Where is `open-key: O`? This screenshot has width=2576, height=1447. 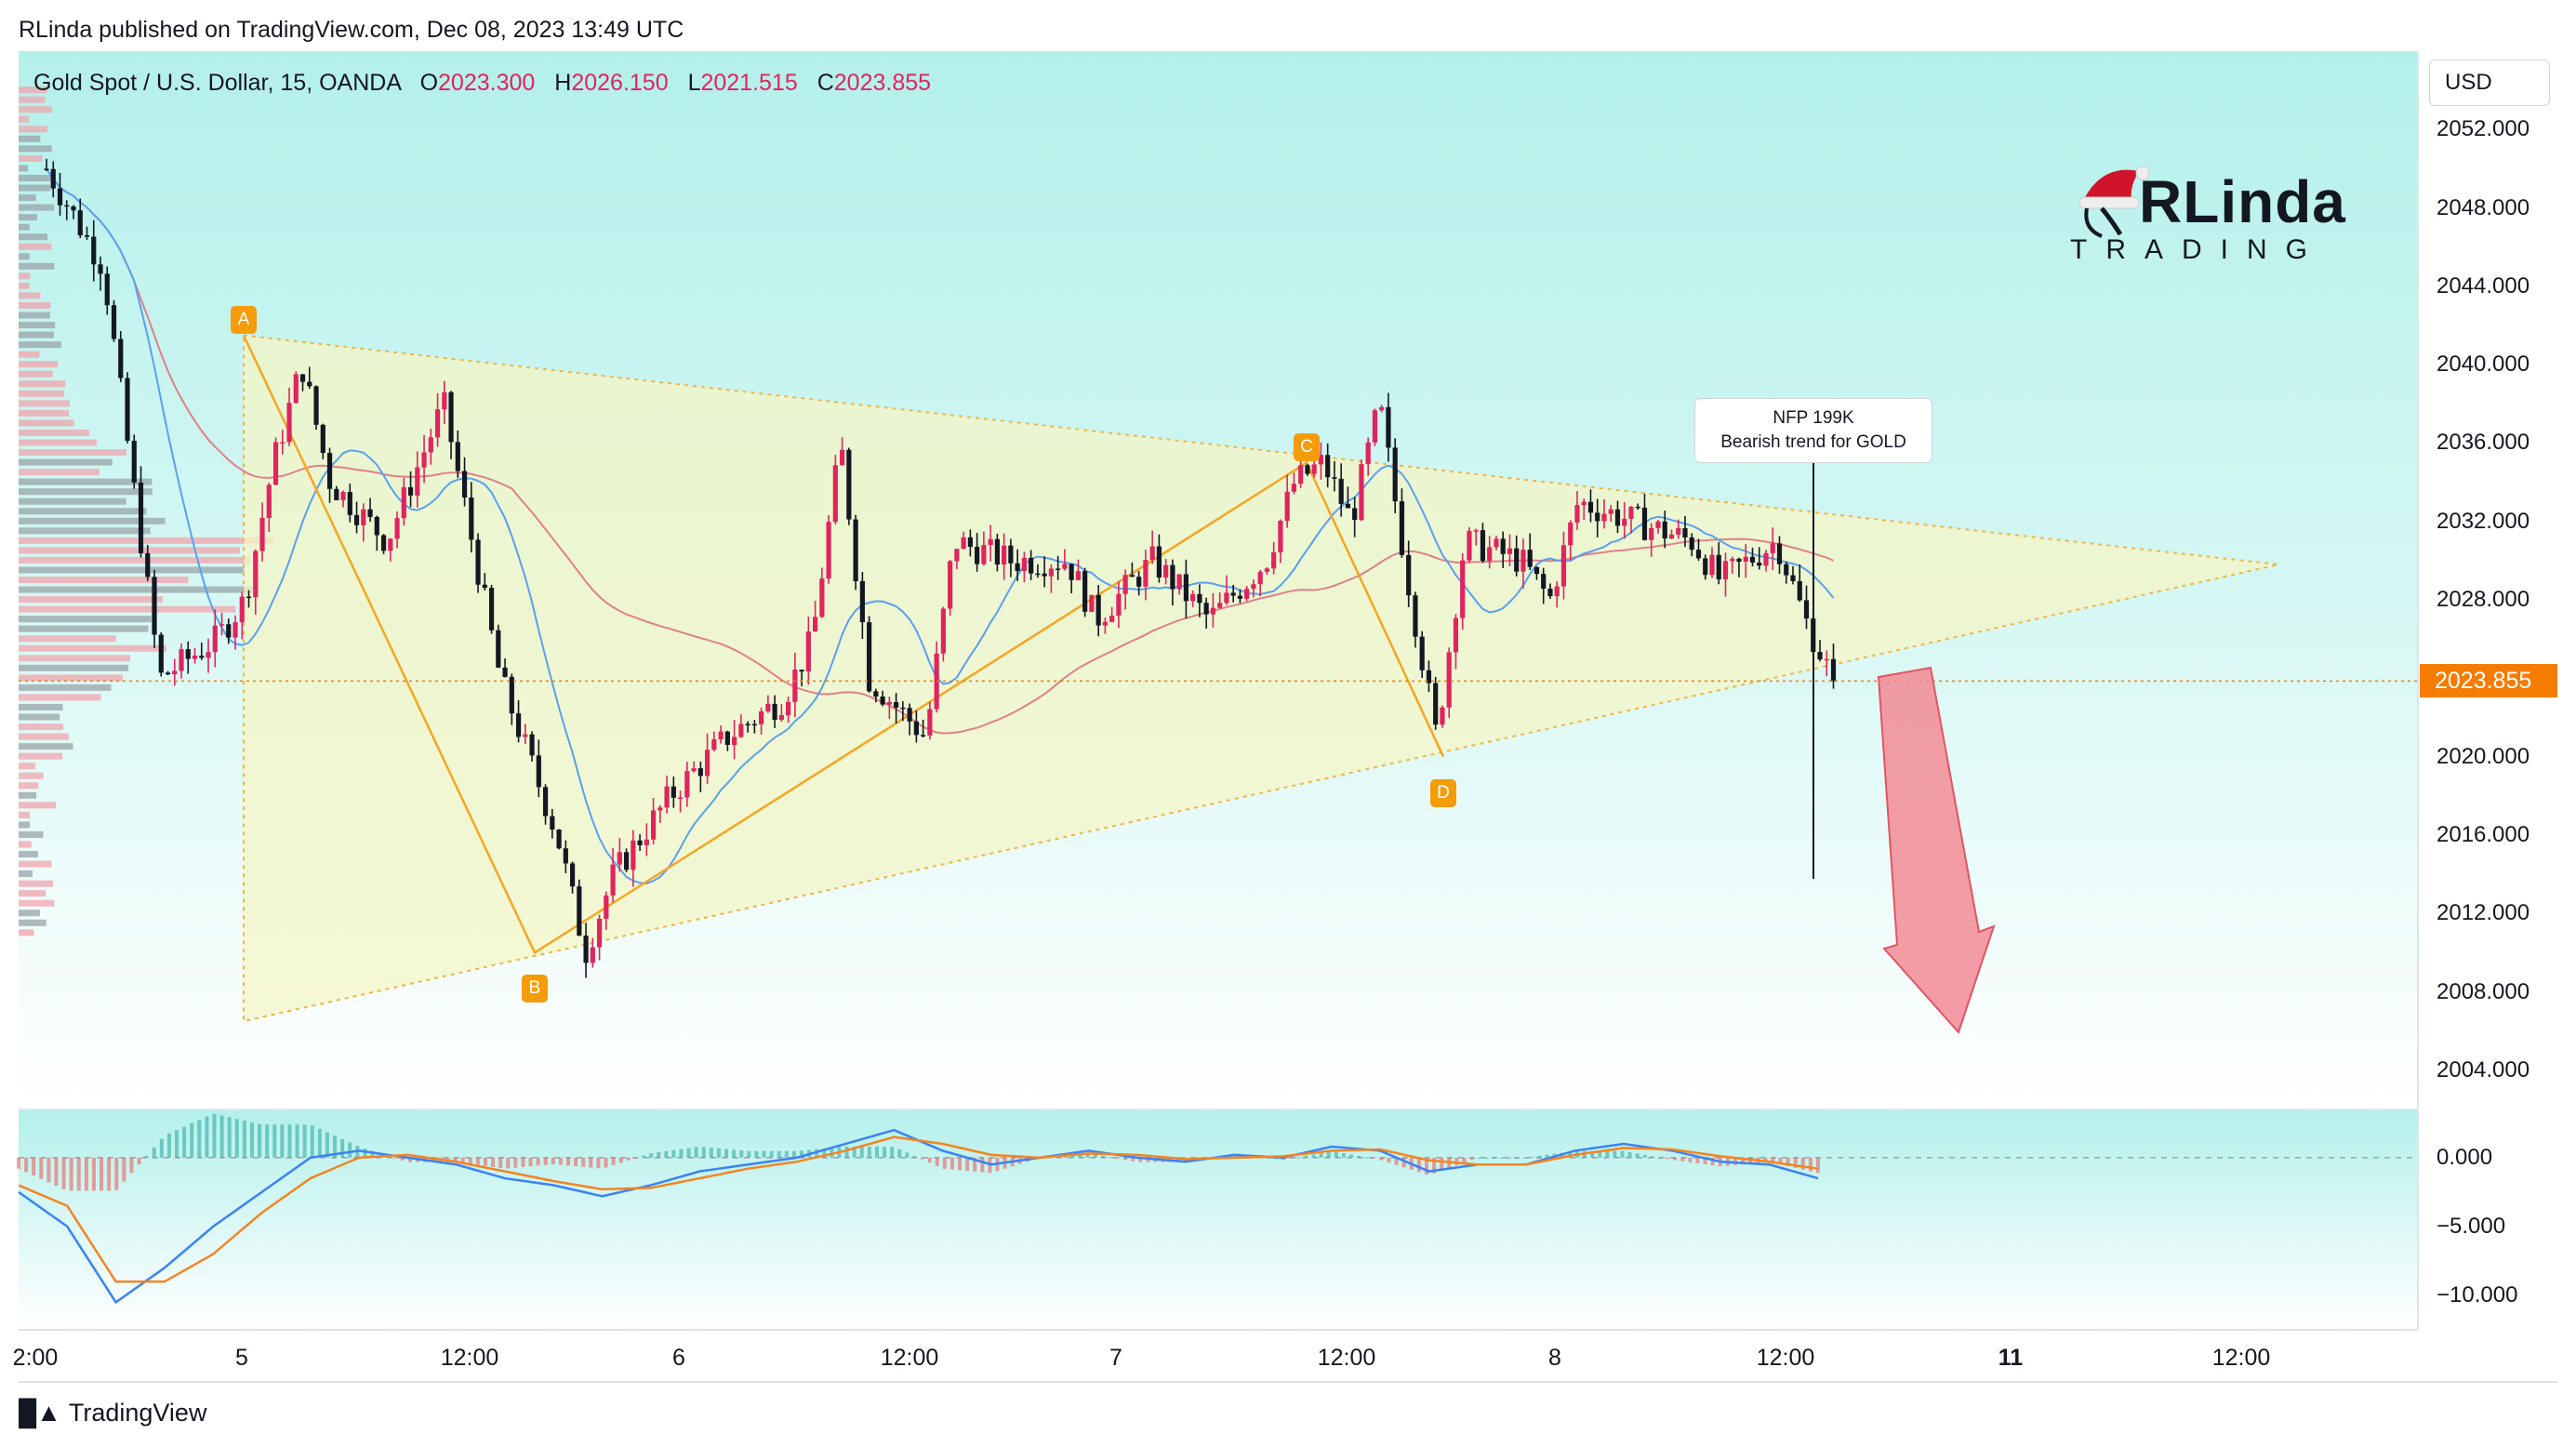 open-key: O is located at coordinates (429, 83).